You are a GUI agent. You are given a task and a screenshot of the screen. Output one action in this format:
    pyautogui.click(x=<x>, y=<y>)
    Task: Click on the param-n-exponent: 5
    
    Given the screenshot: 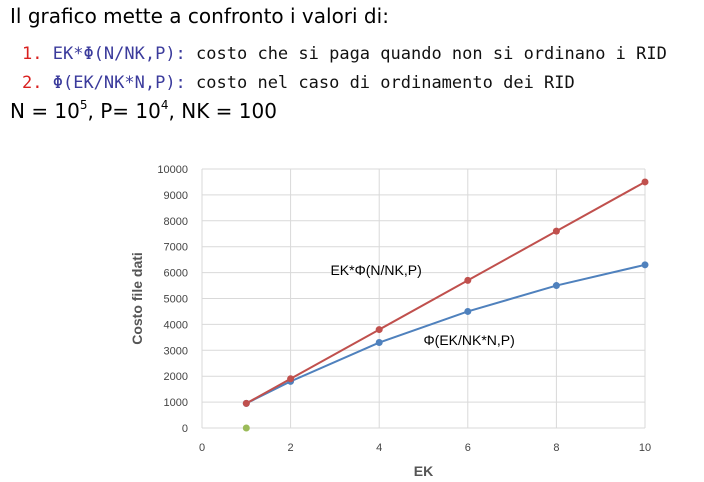 What is the action you would take?
    pyautogui.click(x=83, y=105)
    